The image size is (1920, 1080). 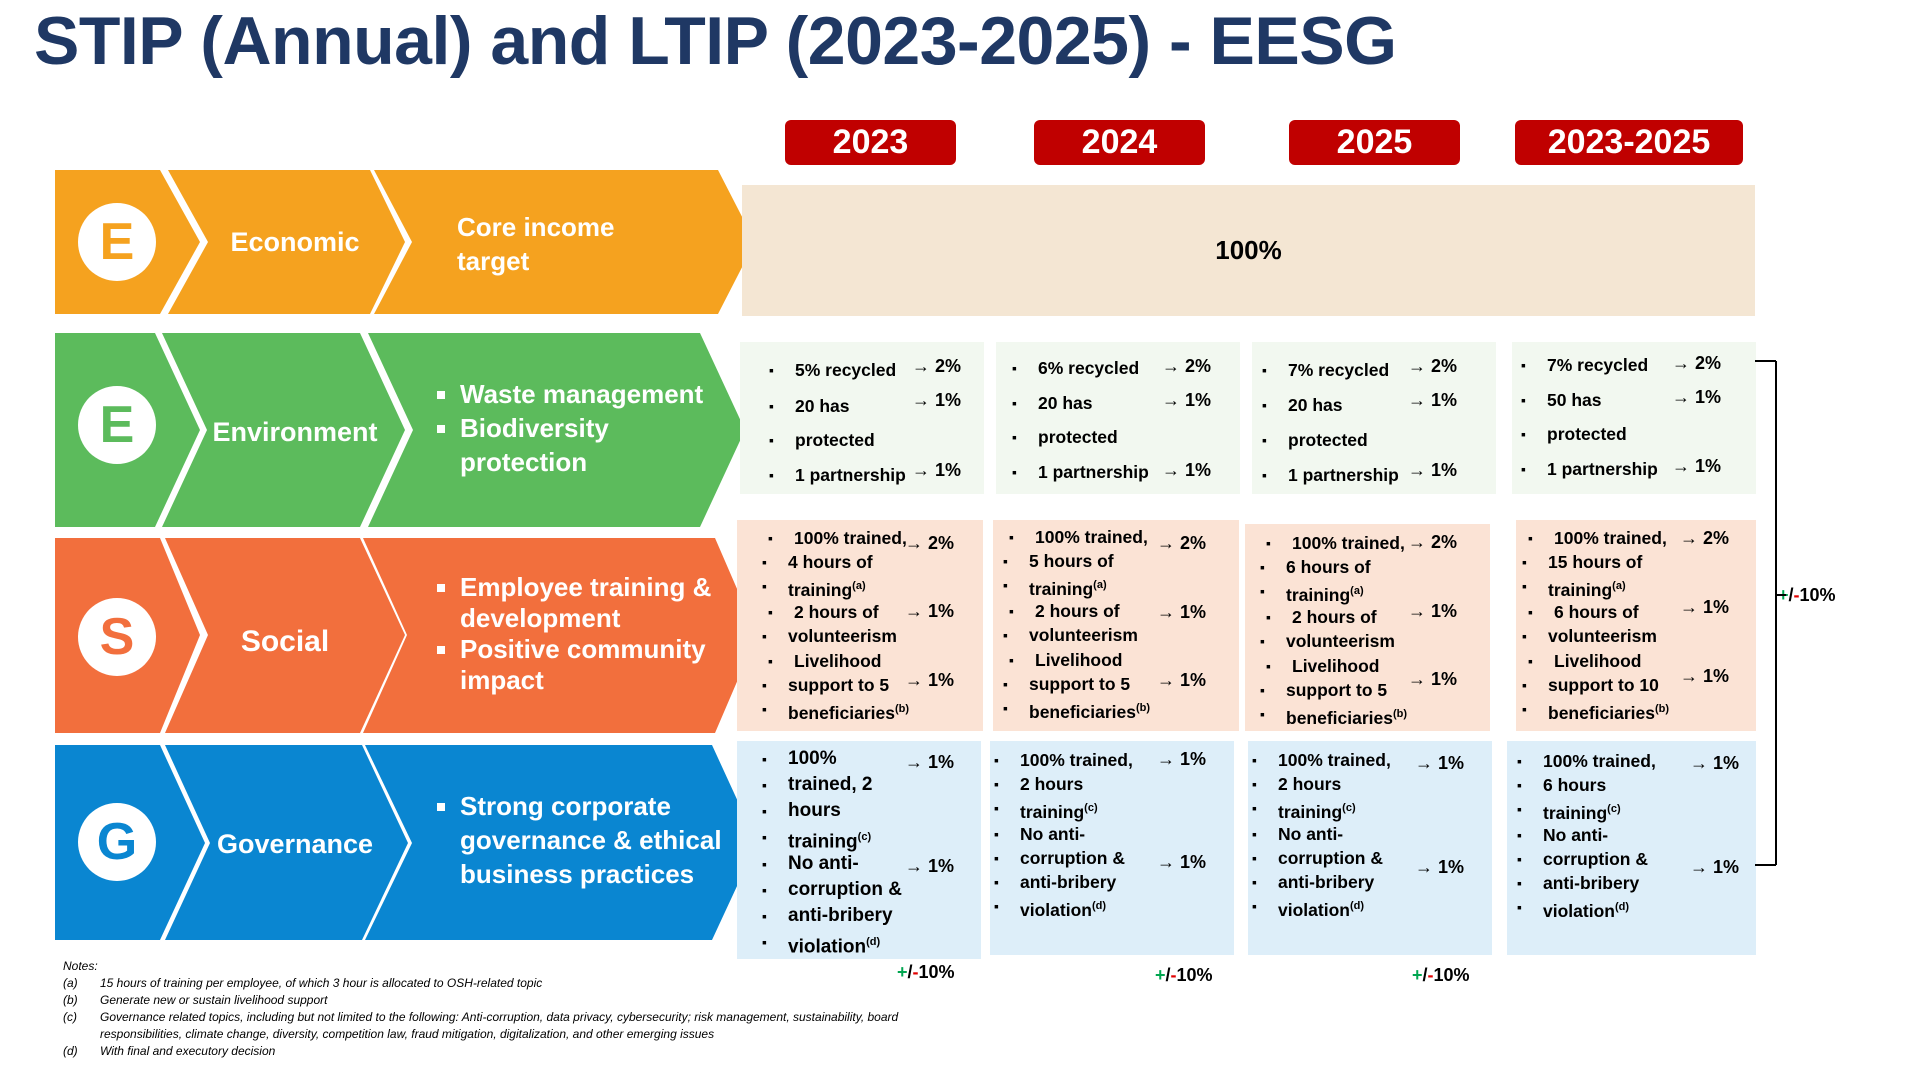 What do you see at coordinates (1595, 711) in the screenshot?
I see `soc-total-liv3: beneficiaries(b)` at bounding box center [1595, 711].